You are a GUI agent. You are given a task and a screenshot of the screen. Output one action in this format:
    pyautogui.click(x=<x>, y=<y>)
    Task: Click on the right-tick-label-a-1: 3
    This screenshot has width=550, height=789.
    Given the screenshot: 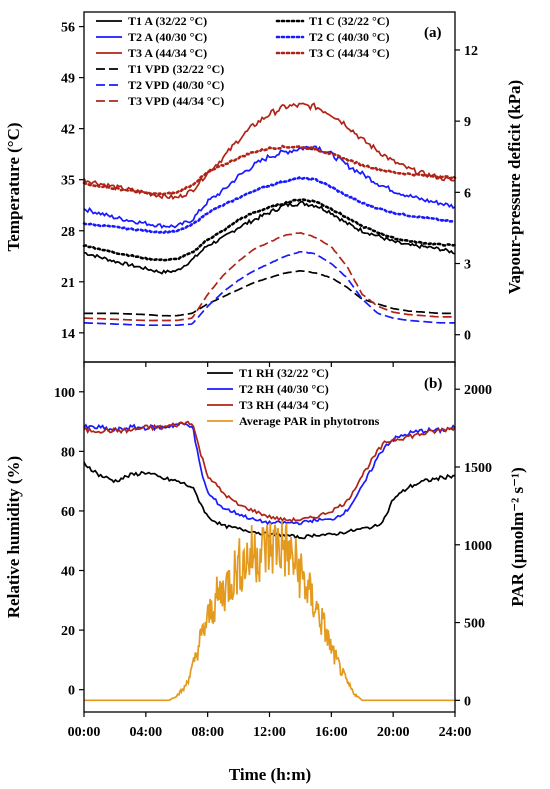 What is the action you would take?
    pyautogui.click(x=467, y=265)
    